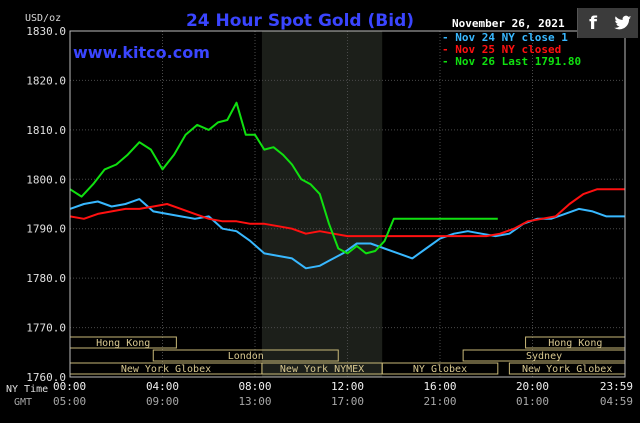 This screenshot has height=423, width=640. I want to click on x-tick-label-gmt: 01:00, so click(532, 401).